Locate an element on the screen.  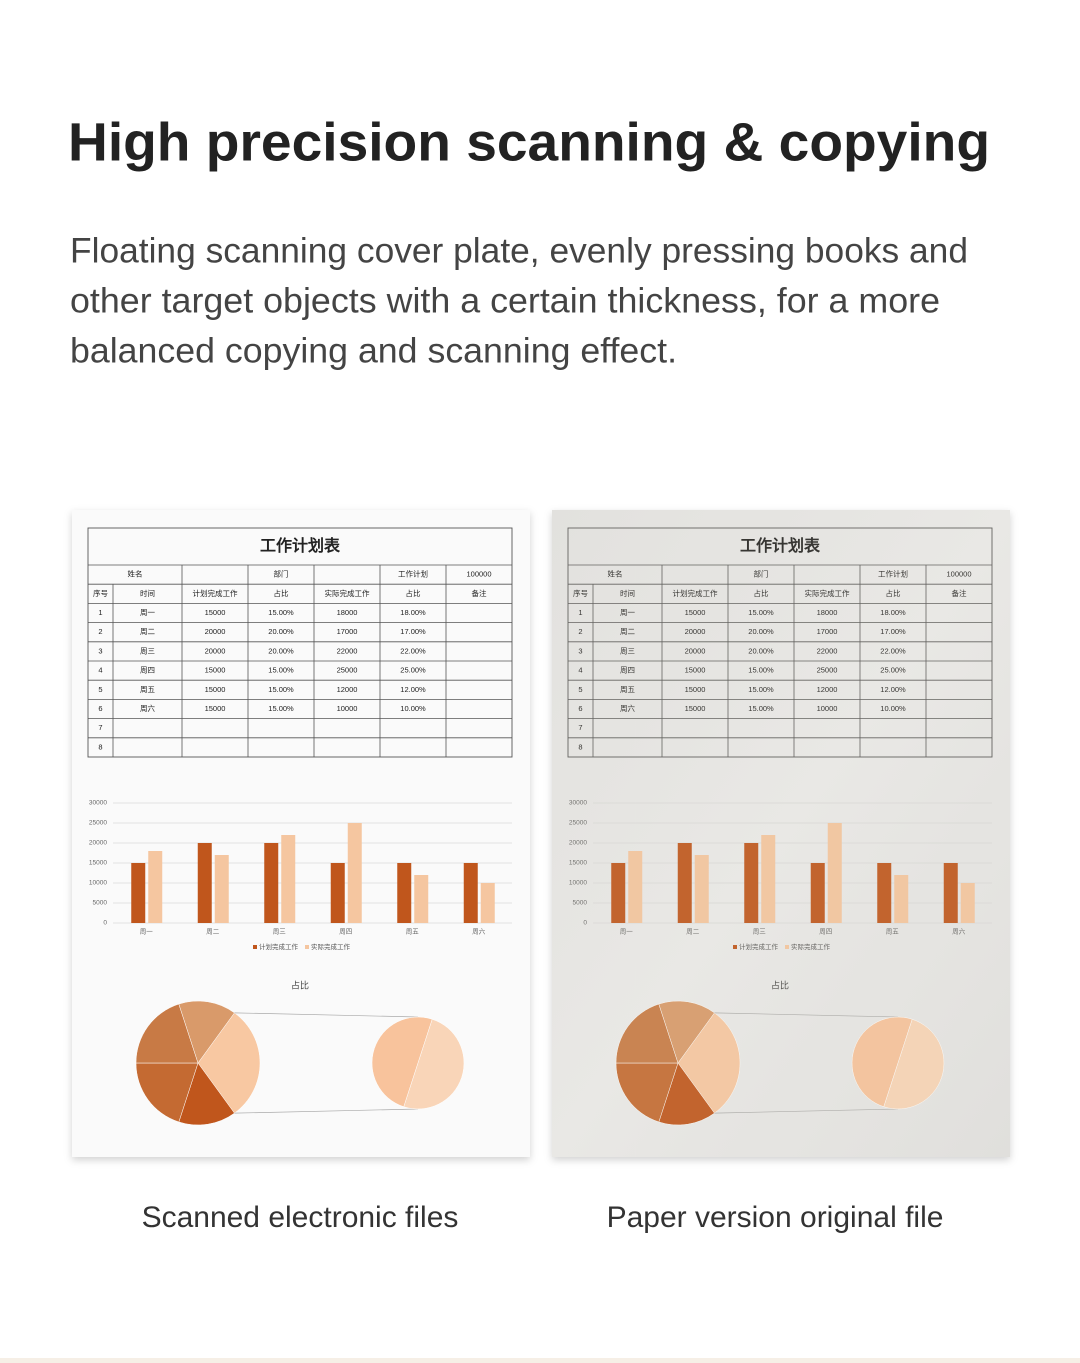
cell-text: 3 is located at coordinates (580, 650).